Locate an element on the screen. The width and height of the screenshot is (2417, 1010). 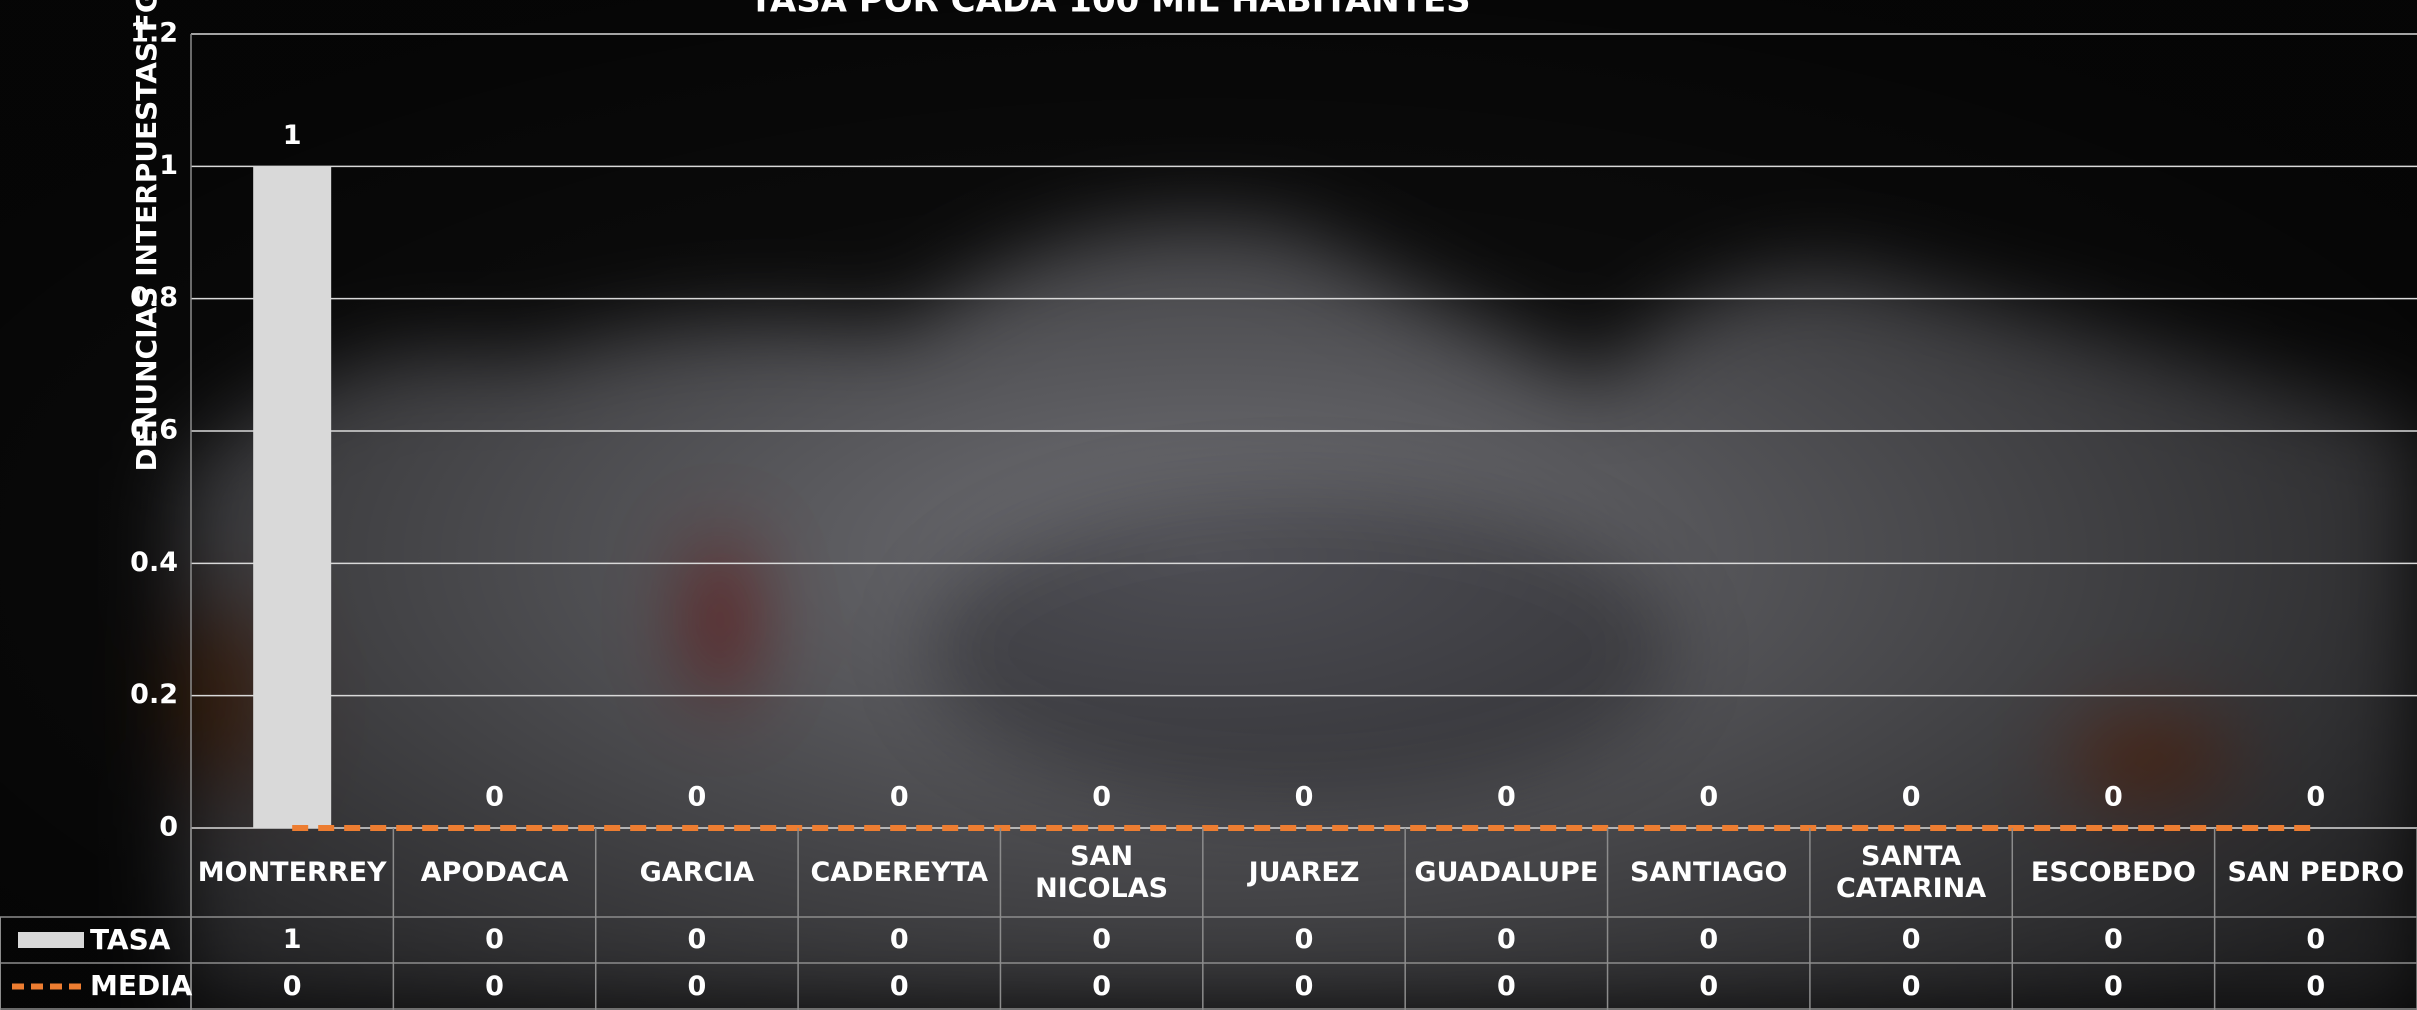
x-tick-label: CADEREYTA is located at coordinates (899, 872).